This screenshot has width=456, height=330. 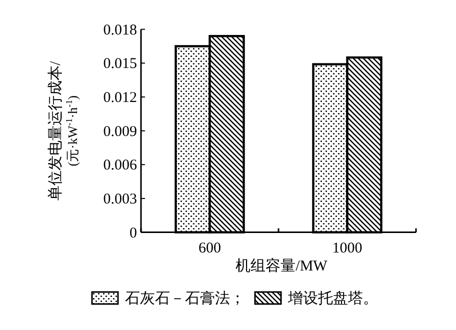 I want to click on y-tick-label: 0.003, so click(x=120, y=199).